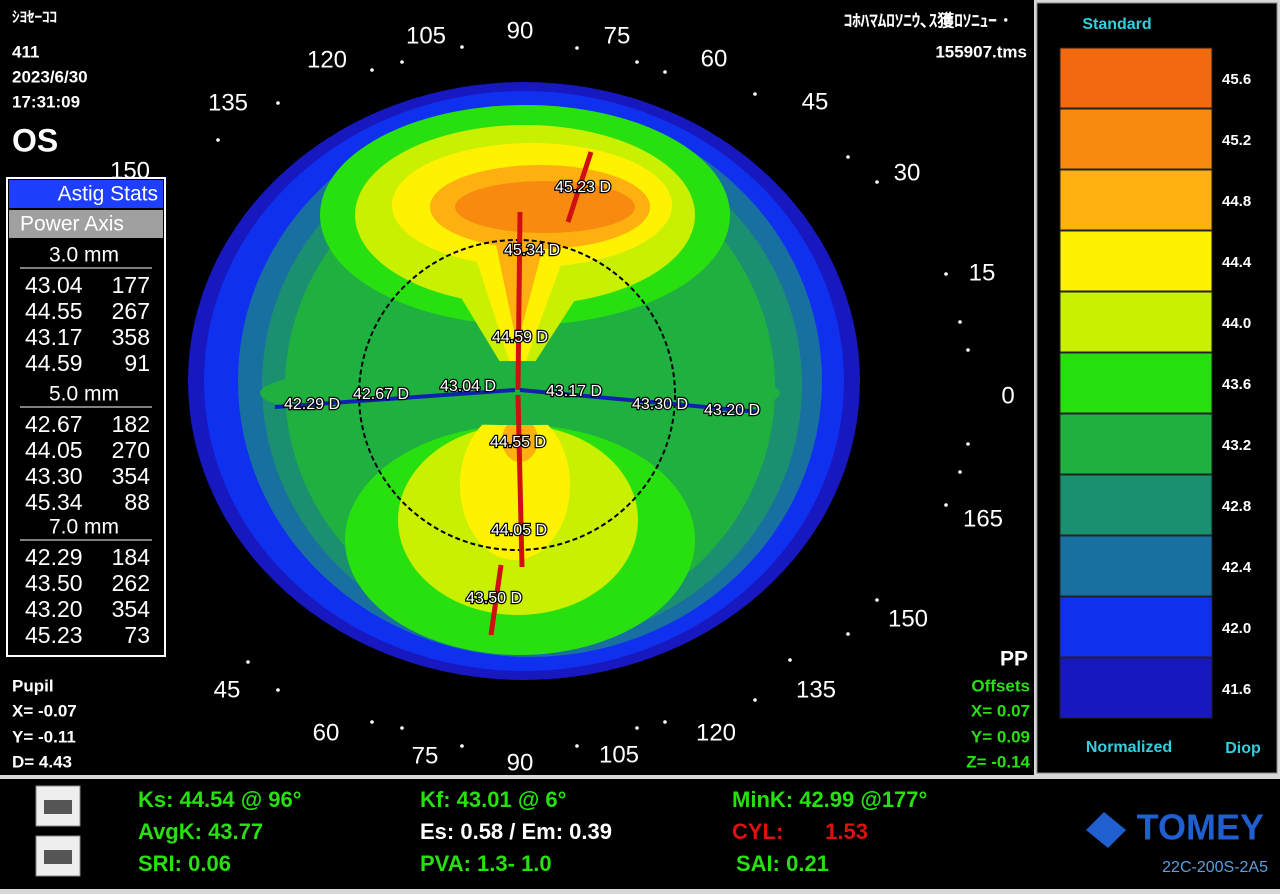 The width and height of the screenshot is (1280, 894). Describe the element at coordinates (1236, 506) in the screenshot. I see `scale-value: 42.8` at that location.